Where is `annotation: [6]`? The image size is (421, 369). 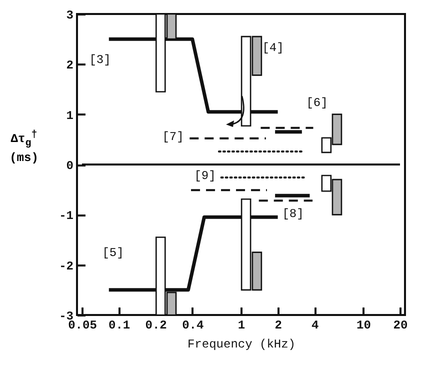
annotation: [6] is located at coordinates (317, 103).